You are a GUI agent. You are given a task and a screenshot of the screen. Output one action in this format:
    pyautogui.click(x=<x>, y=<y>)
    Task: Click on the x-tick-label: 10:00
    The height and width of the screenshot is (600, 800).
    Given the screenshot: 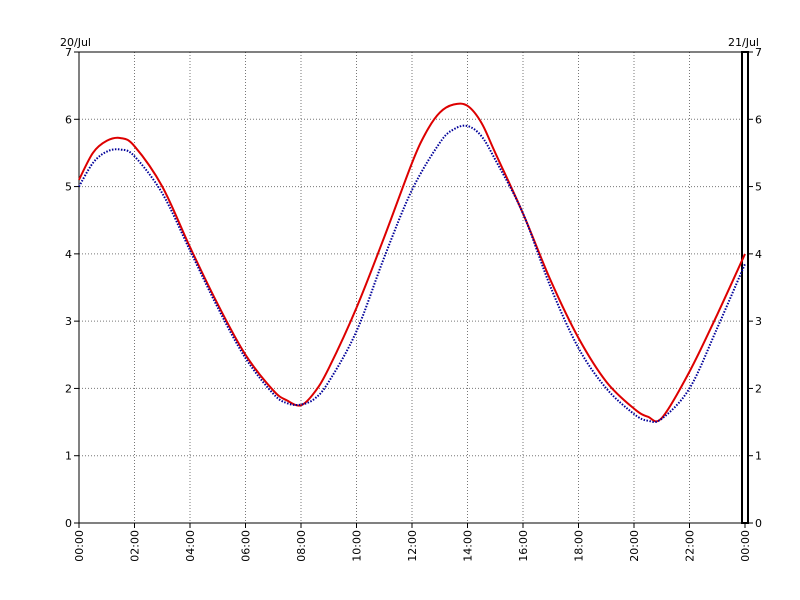 What is the action you would take?
    pyautogui.click(x=357, y=546)
    